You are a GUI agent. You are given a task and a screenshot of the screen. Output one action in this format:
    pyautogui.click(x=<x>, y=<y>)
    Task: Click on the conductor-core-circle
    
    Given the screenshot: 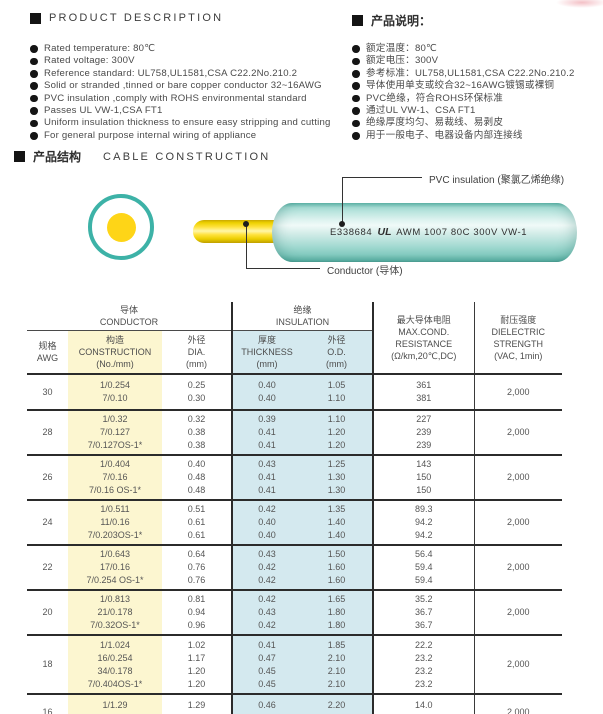 What is the action you would take?
    pyautogui.click(x=121, y=227)
    